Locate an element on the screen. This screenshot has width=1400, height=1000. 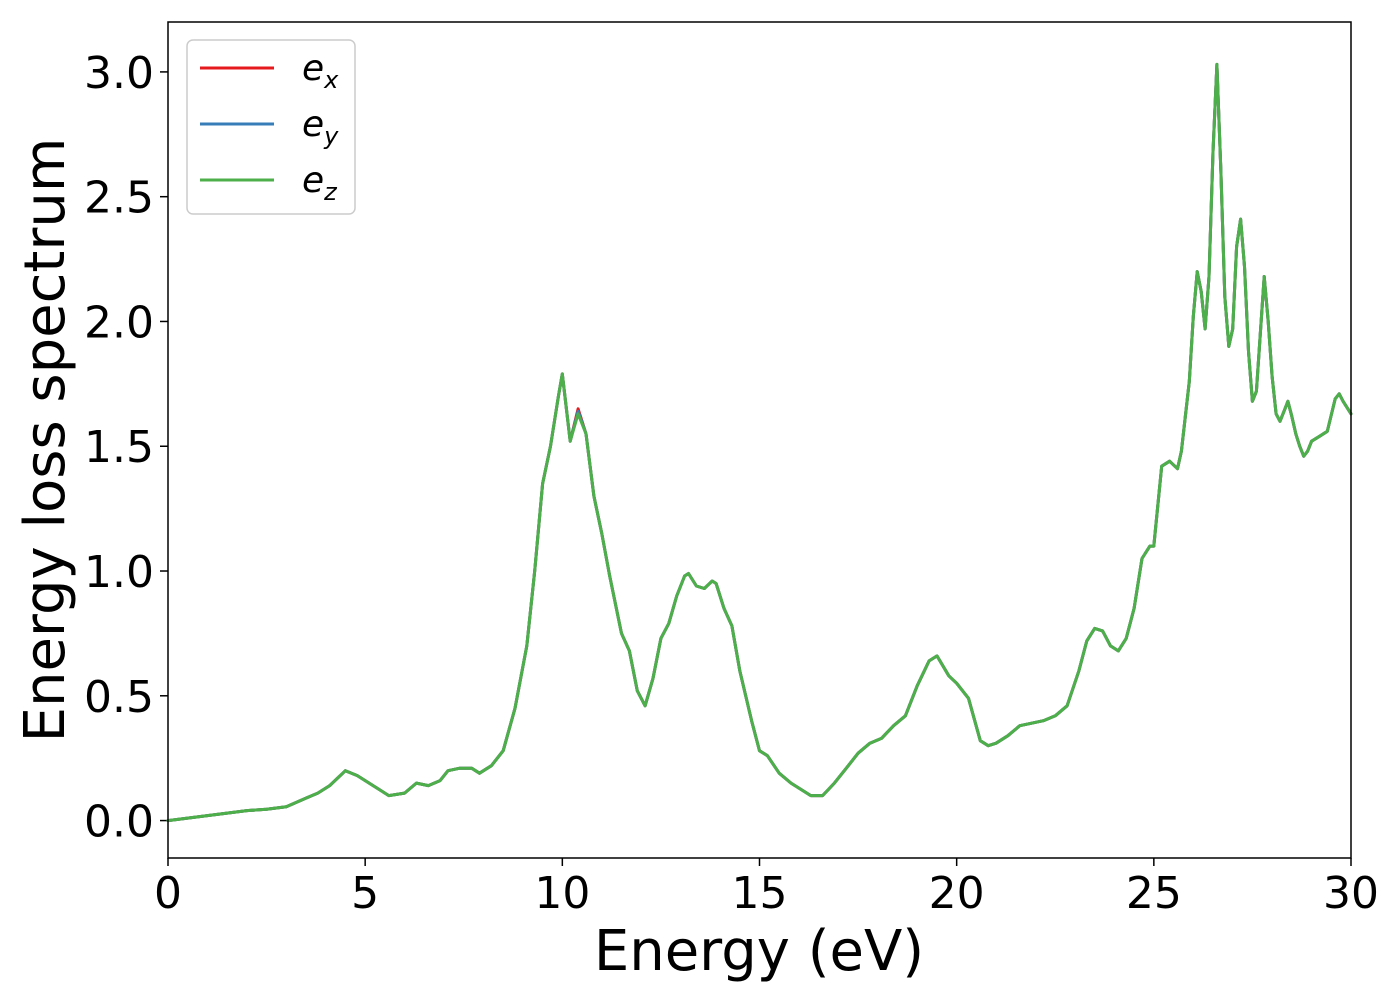
y-tick-label: 0.0 is located at coordinates (119, 822).